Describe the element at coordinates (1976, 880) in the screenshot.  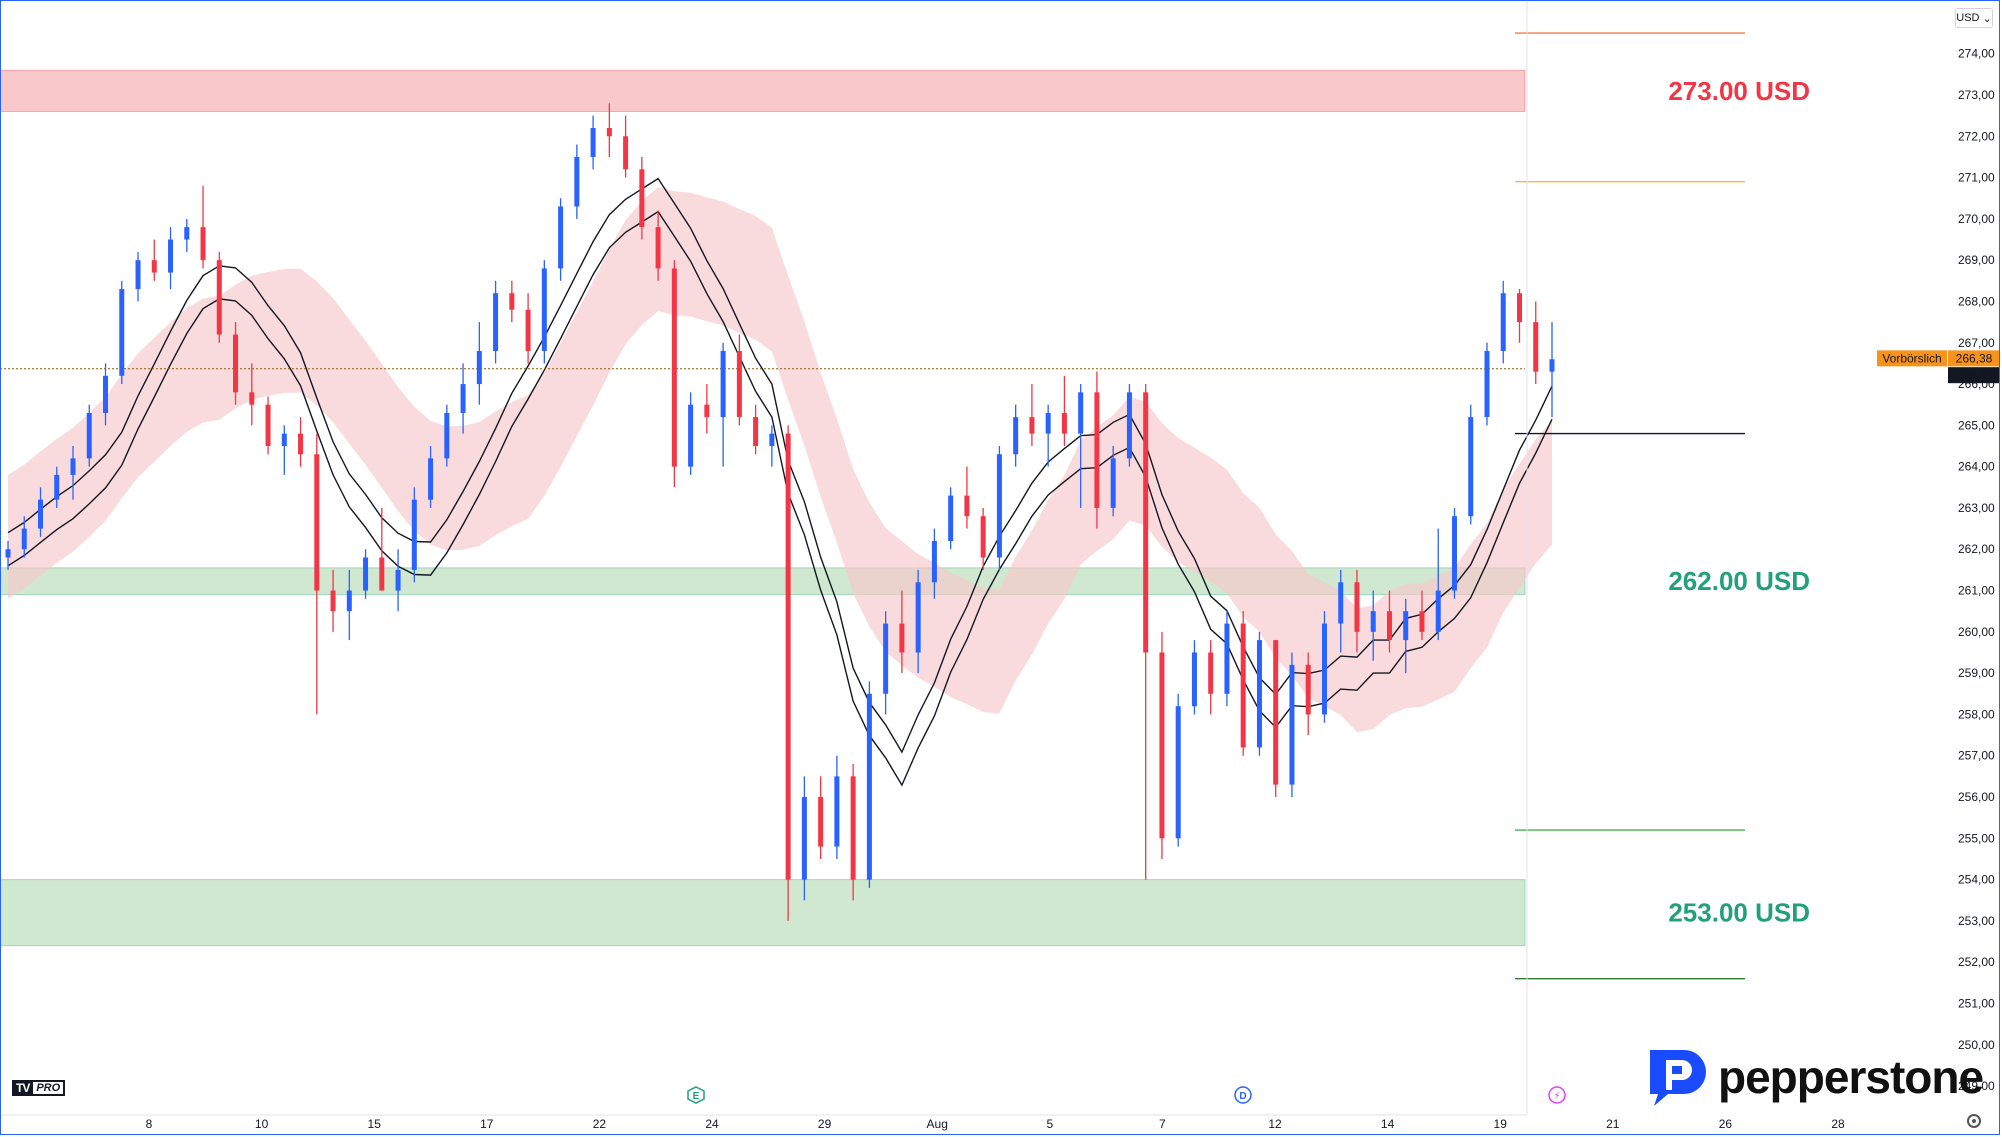
I see `y-tick-20: 254,00` at that location.